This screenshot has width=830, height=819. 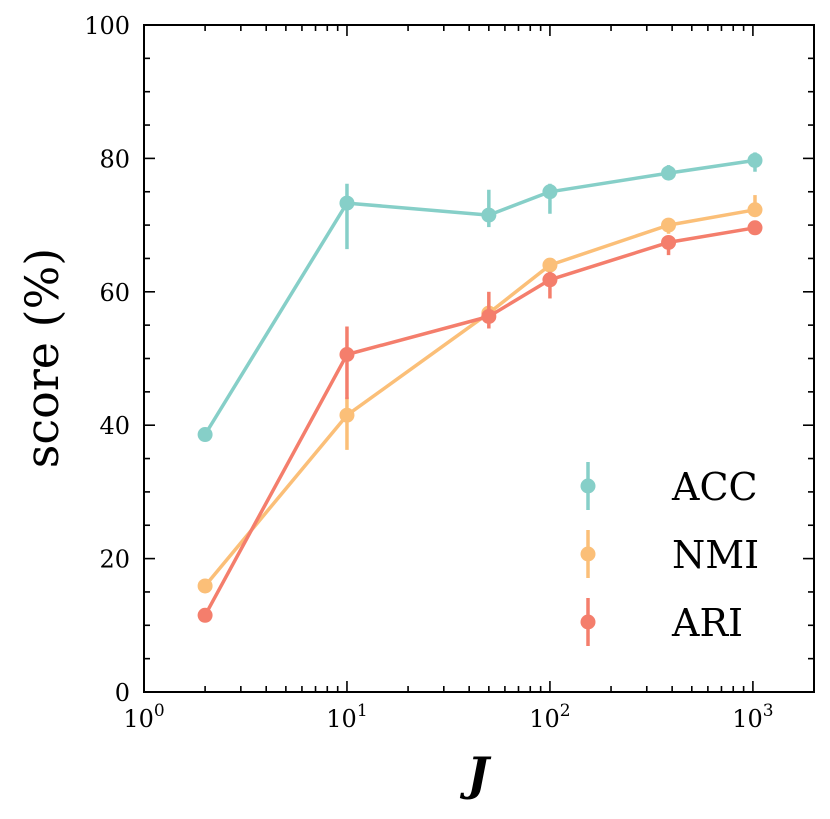 I want to click on y-tick-label: 100, so click(x=107, y=26).